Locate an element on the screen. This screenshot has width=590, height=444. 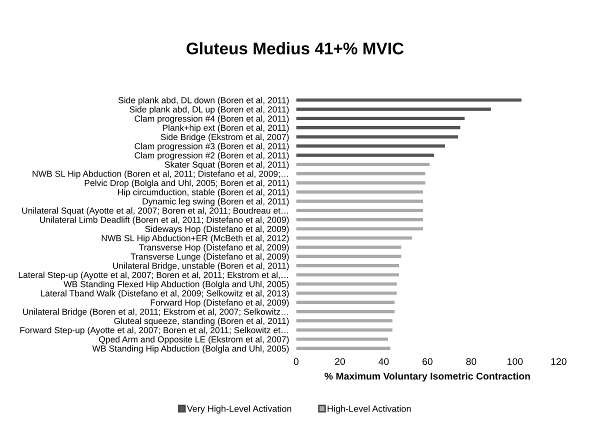
chart-title: Gluteus Medius 41+% MVIC is located at coordinates (295, 48).